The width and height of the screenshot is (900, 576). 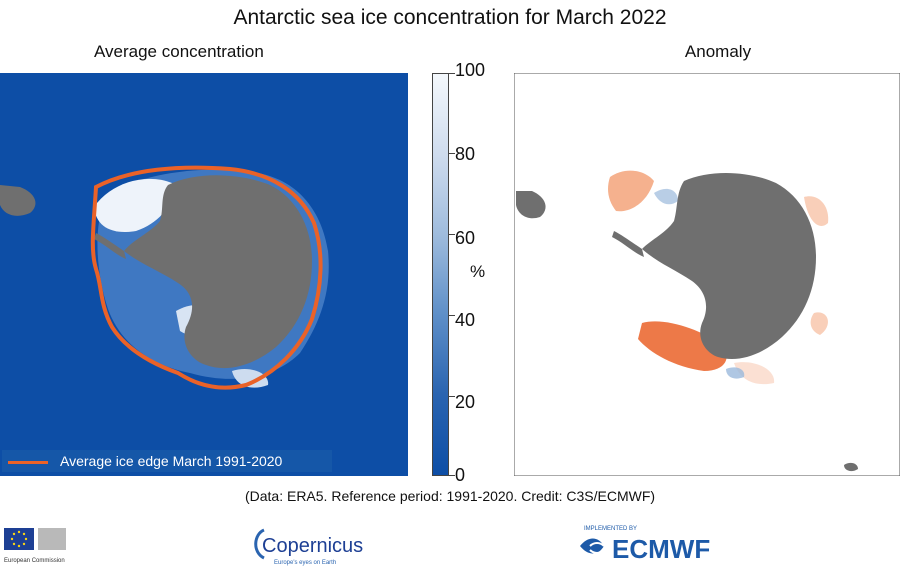 I want to click on ice-edge-legend-label: Average ice edge March 1991-2020, so click(x=171, y=461).